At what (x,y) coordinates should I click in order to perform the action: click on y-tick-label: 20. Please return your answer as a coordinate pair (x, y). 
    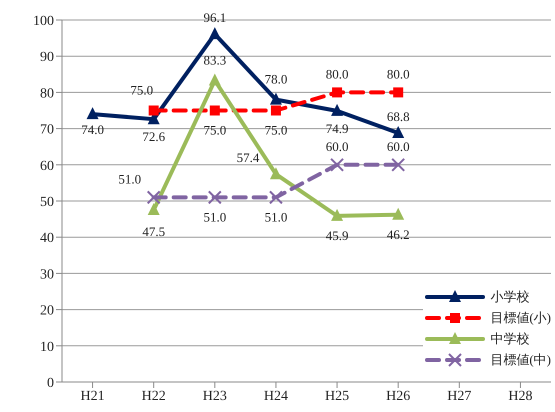
    Looking at the image, I should click on (47, 311).